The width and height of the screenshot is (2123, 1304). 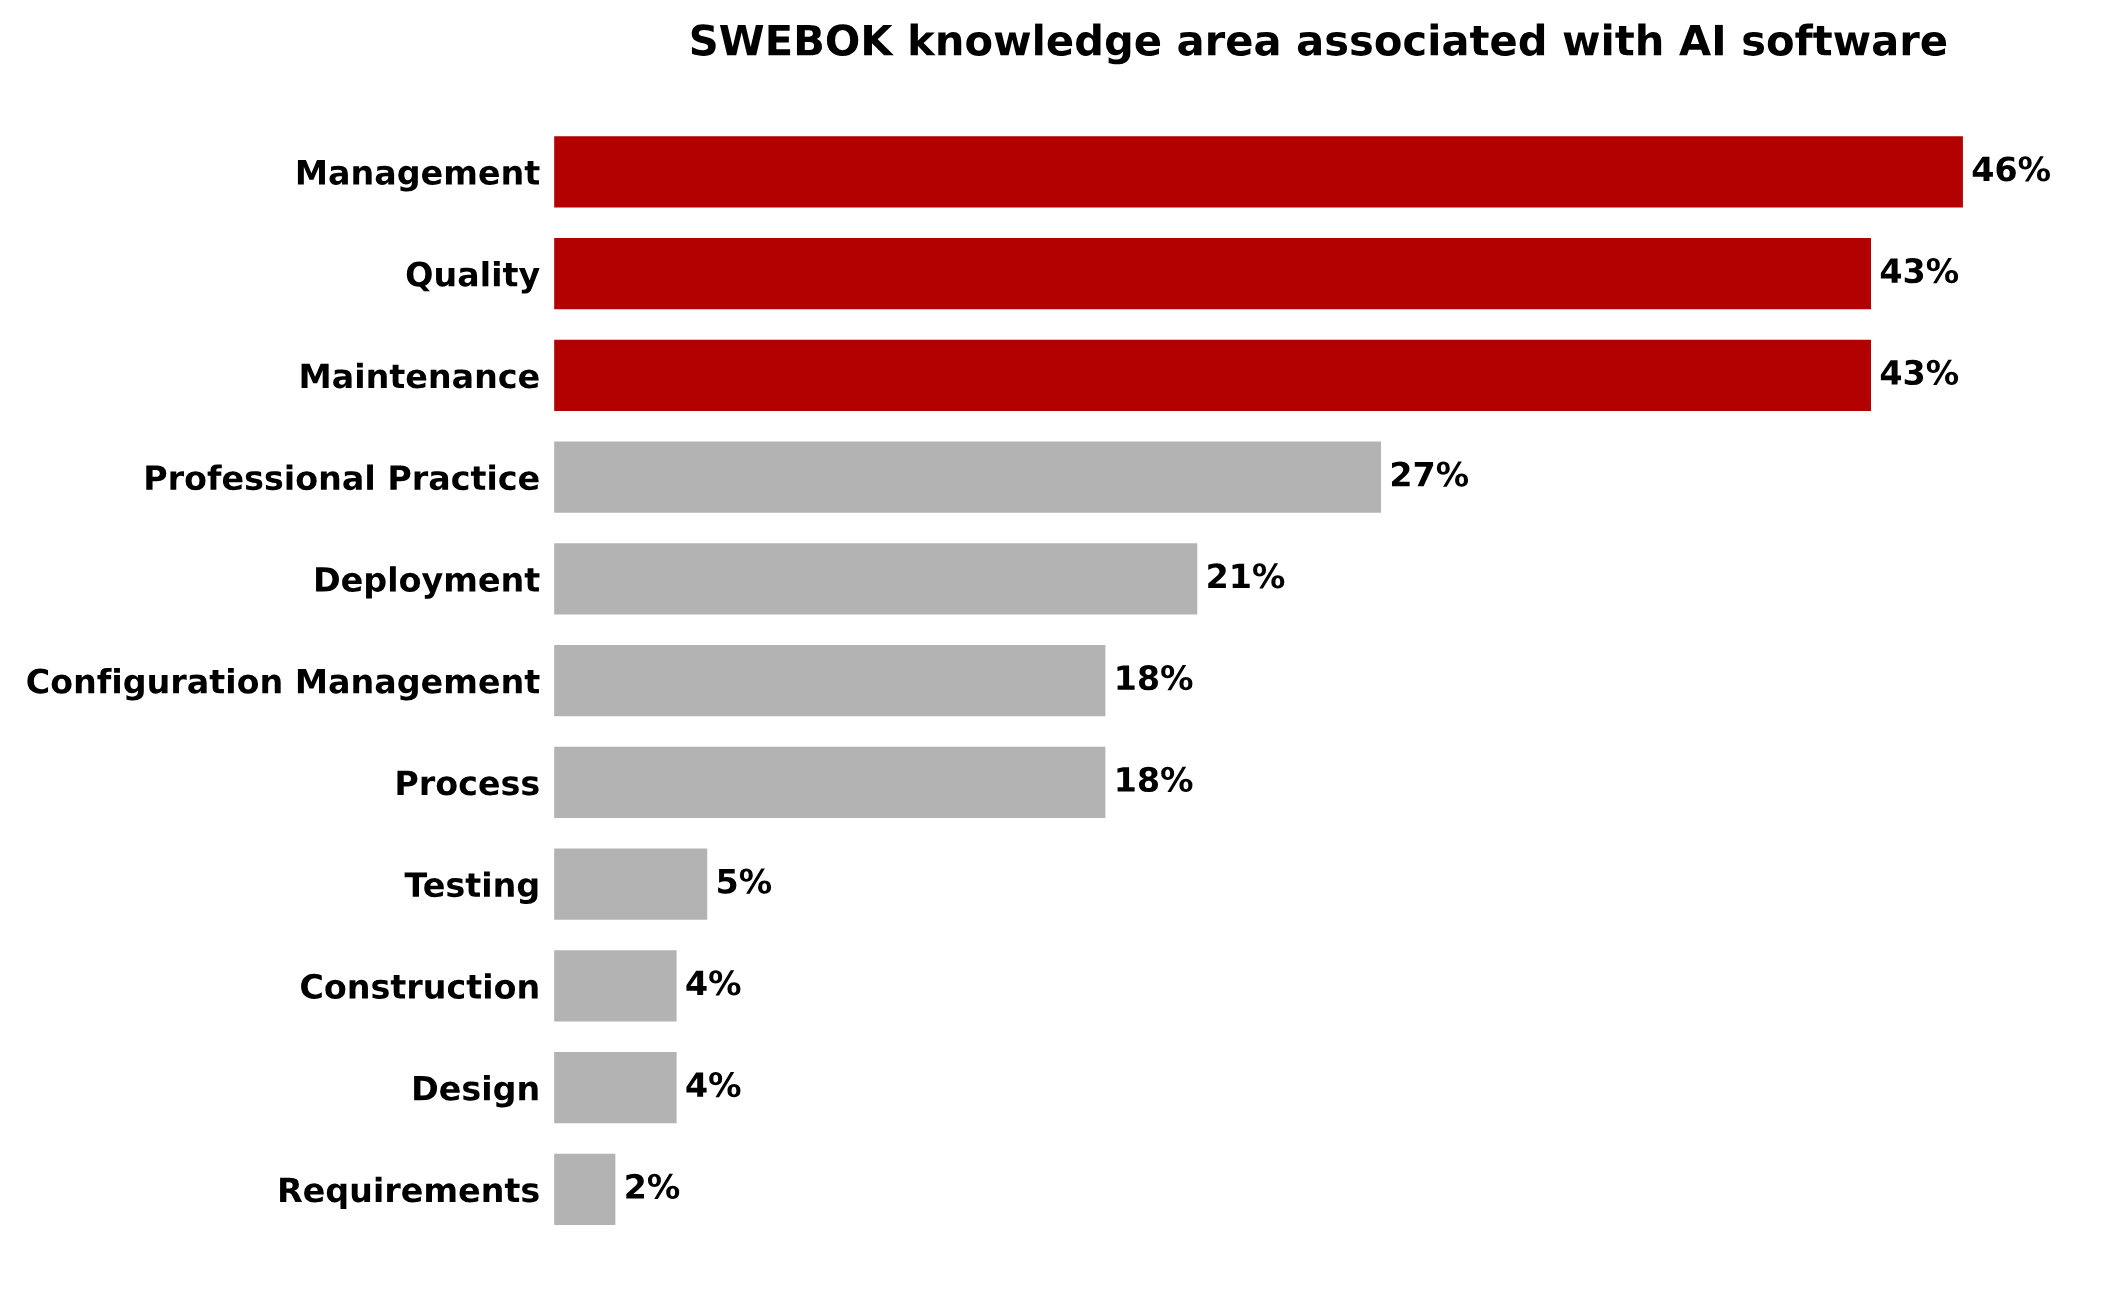 What do you see at coordinates (419, 986) in the screenshot?
I see `y-tick-label: Construction` at bounding box center [419, 986].